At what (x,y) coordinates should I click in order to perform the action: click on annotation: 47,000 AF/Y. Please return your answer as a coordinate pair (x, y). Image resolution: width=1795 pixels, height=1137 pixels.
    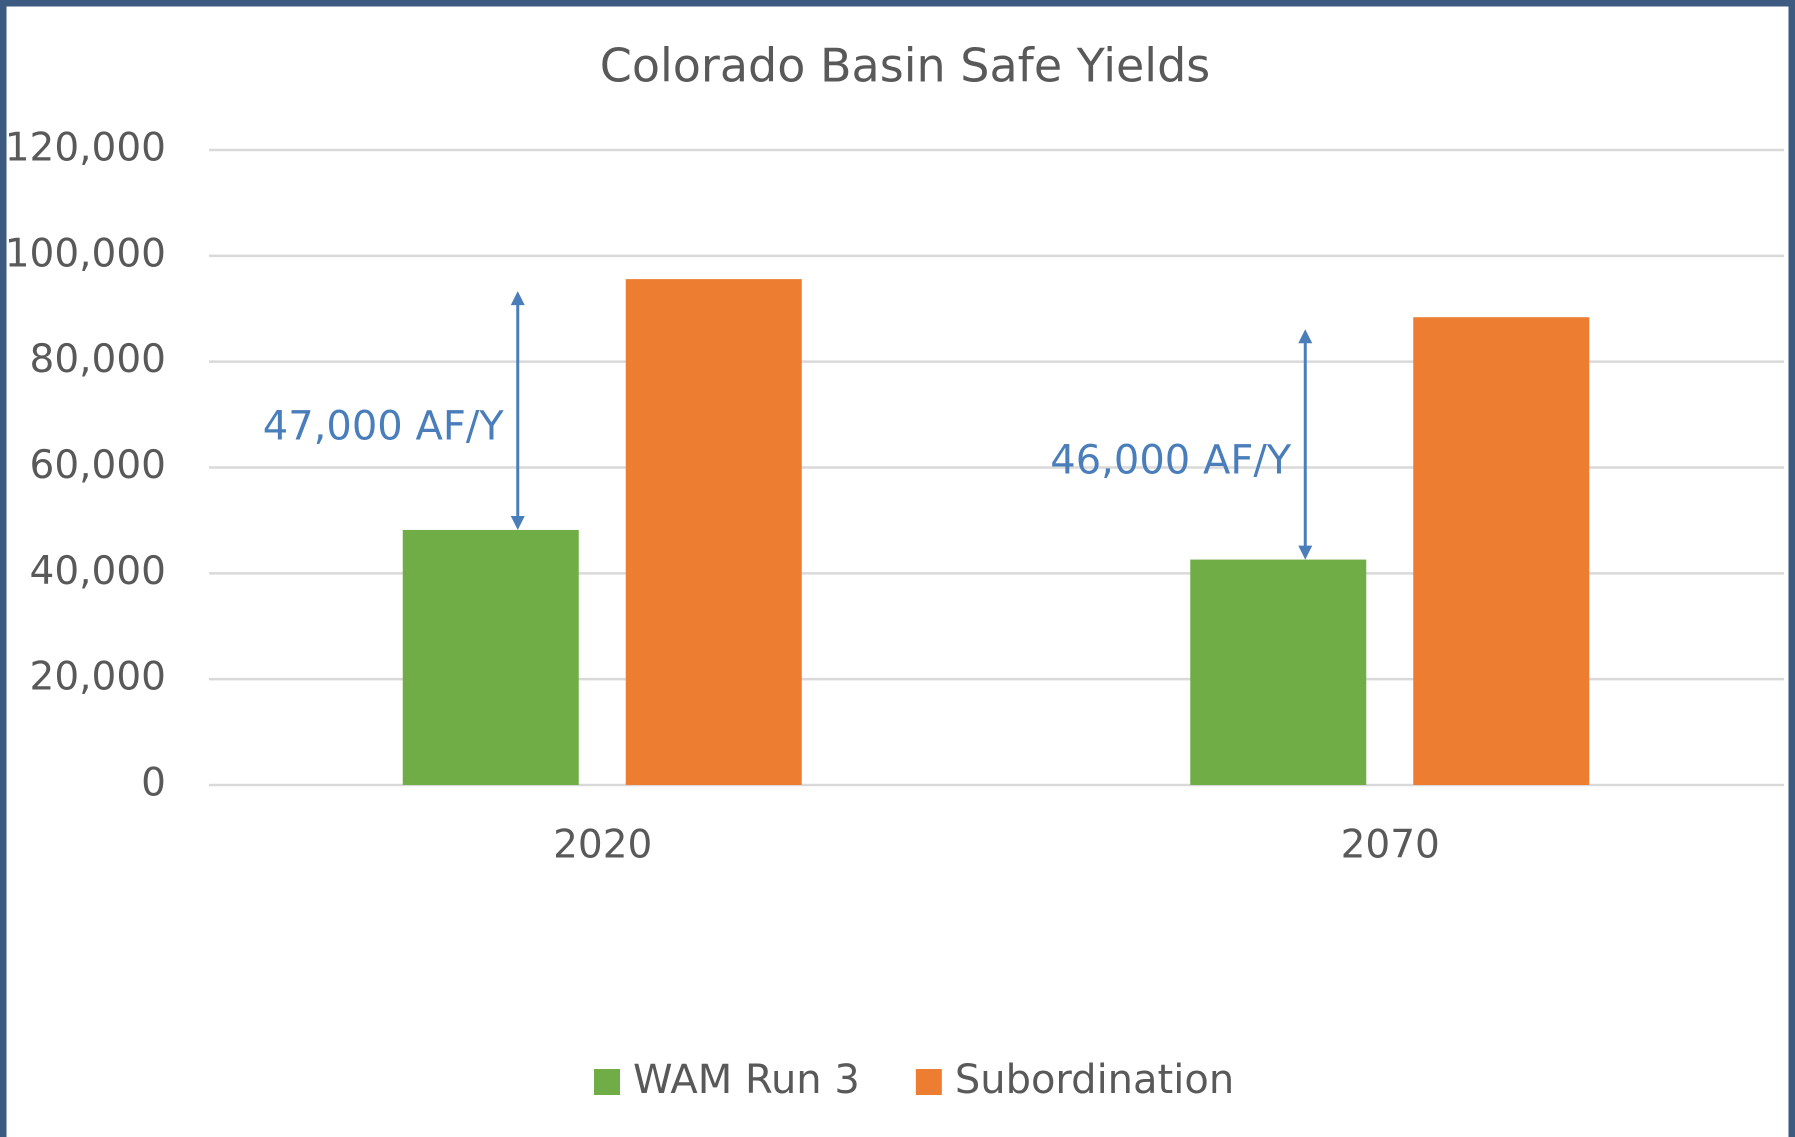
    Looking at the image, I should click on (384, 427).